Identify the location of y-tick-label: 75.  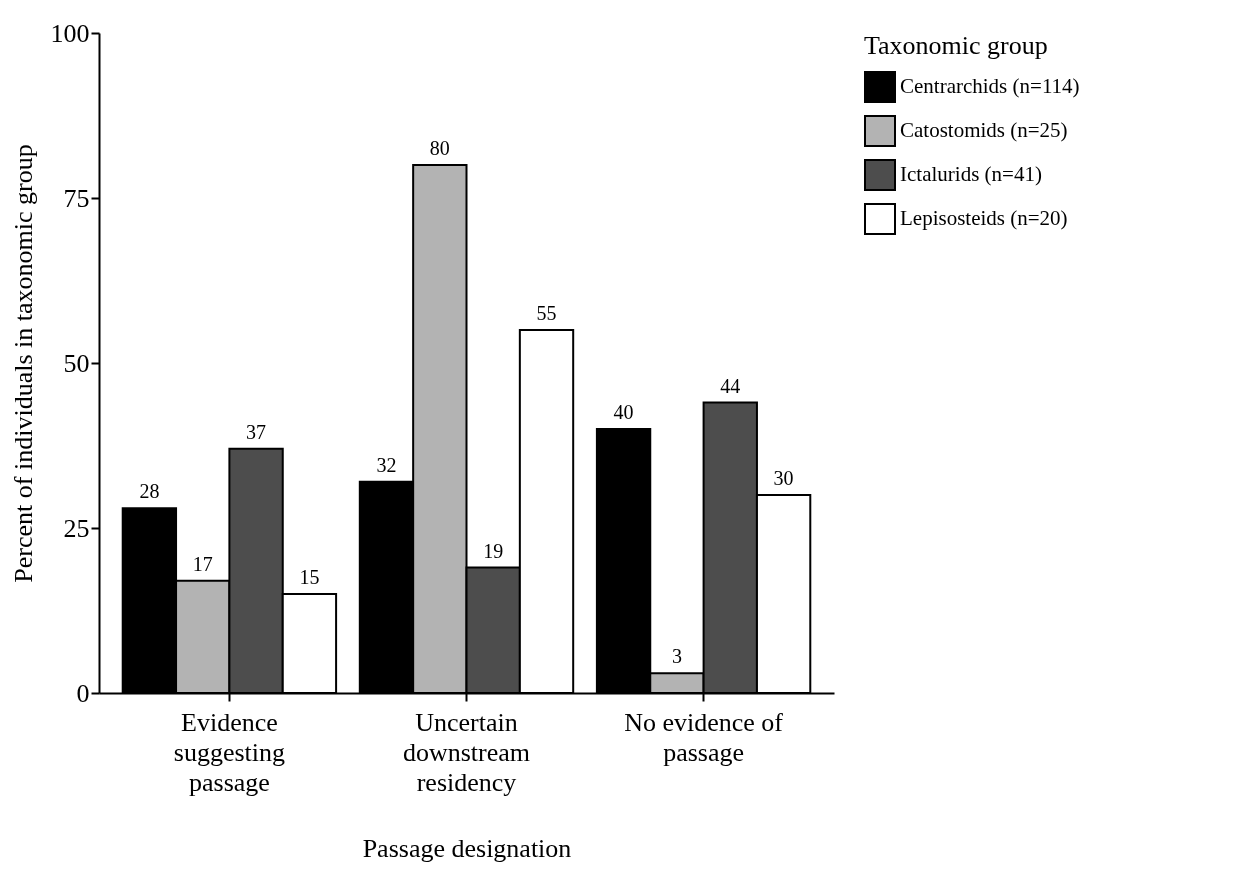
(76, 198).